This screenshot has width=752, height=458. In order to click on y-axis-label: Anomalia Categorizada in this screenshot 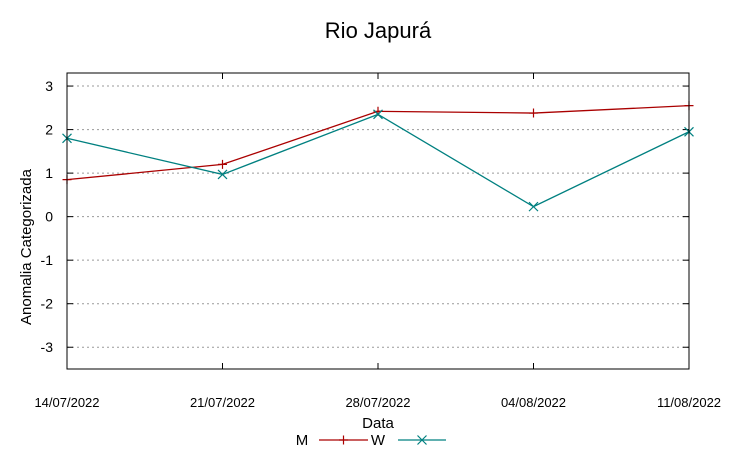, I will do `click(26, 246)`.